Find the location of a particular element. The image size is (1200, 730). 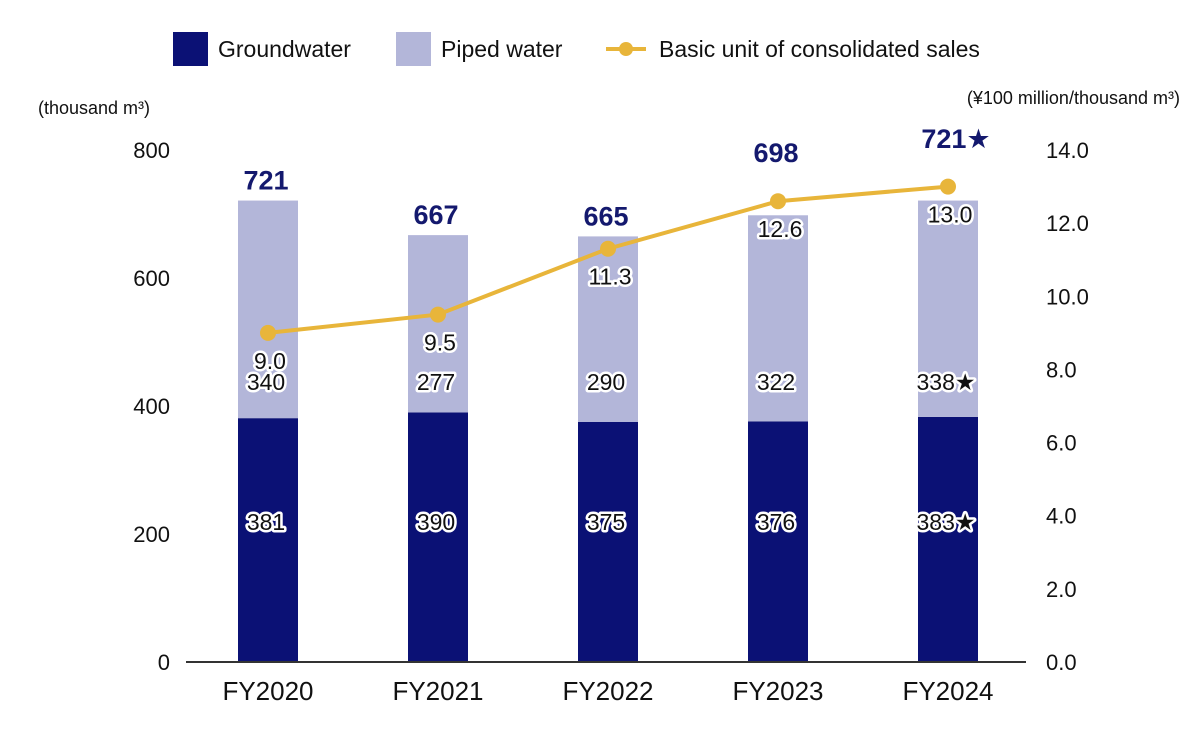

legend-label-piped-water: Piped water is located at coordinates (502, 49).